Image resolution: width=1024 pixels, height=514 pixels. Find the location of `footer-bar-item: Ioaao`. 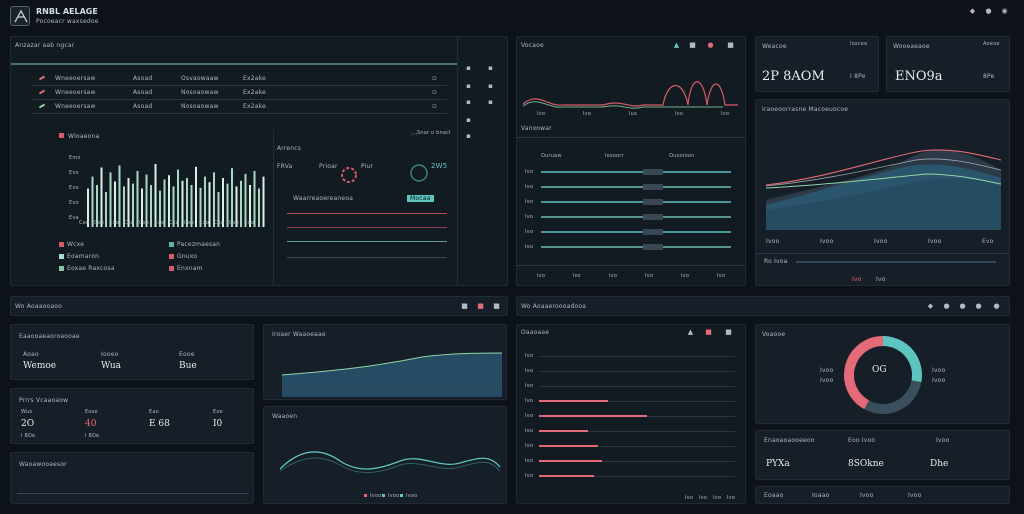

footer-bar-item: Ioaao is located at coordinates (821, 495).